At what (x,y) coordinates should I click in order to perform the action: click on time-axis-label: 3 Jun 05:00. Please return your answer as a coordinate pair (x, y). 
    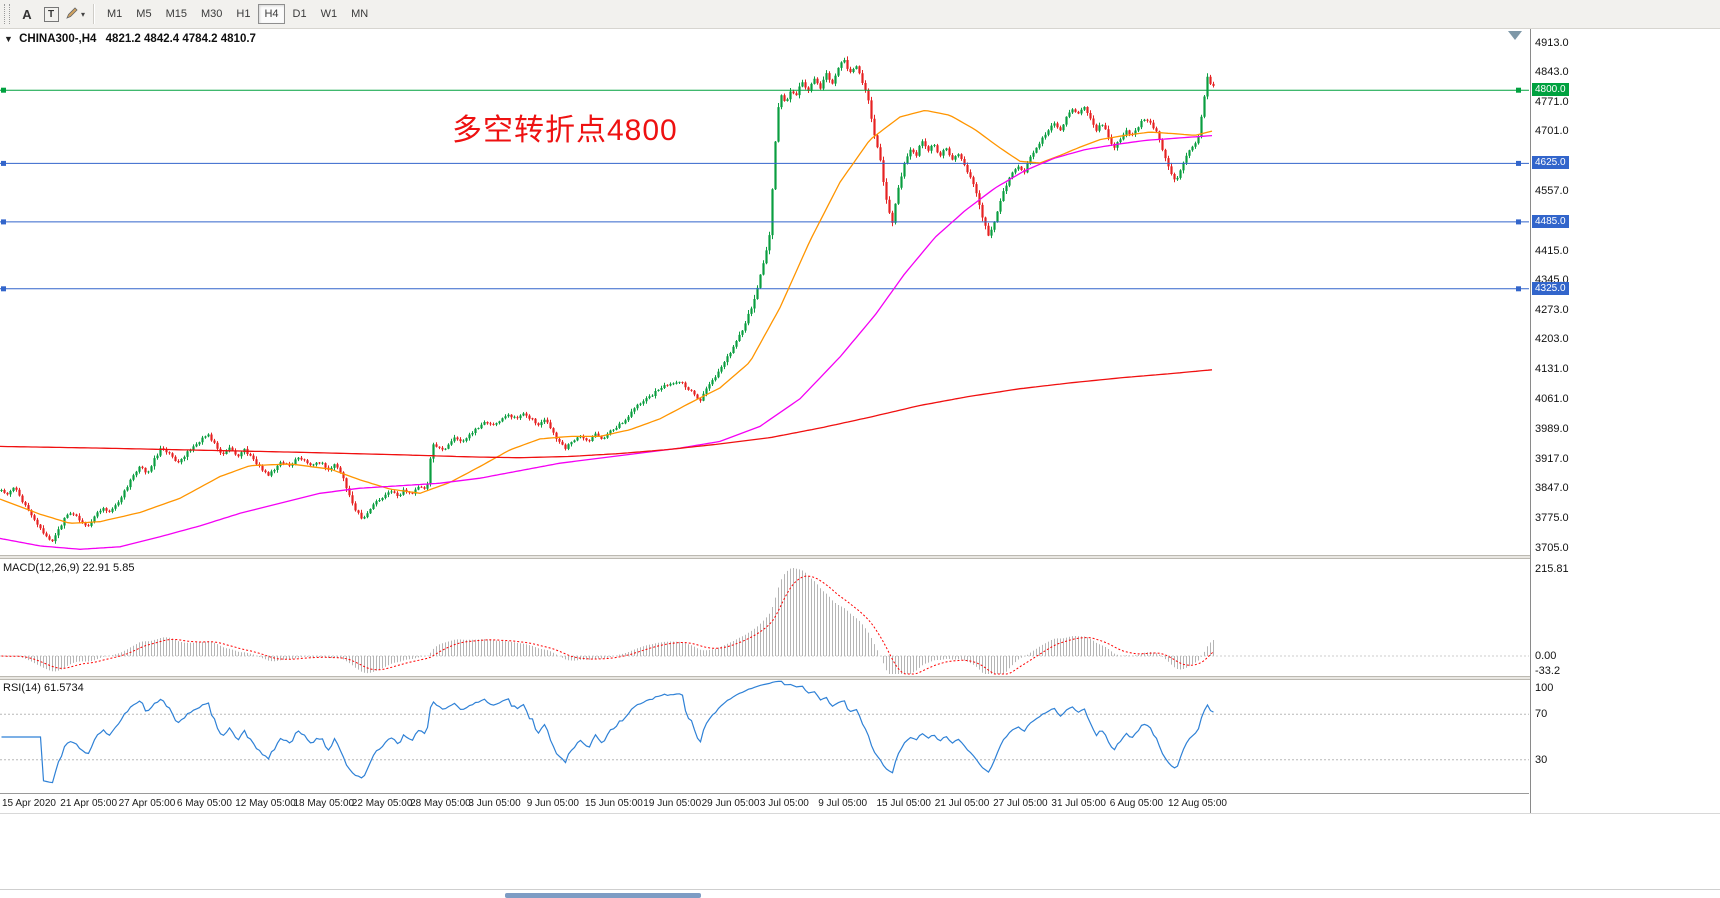
    Looking at the image, I should click on (494, 803).